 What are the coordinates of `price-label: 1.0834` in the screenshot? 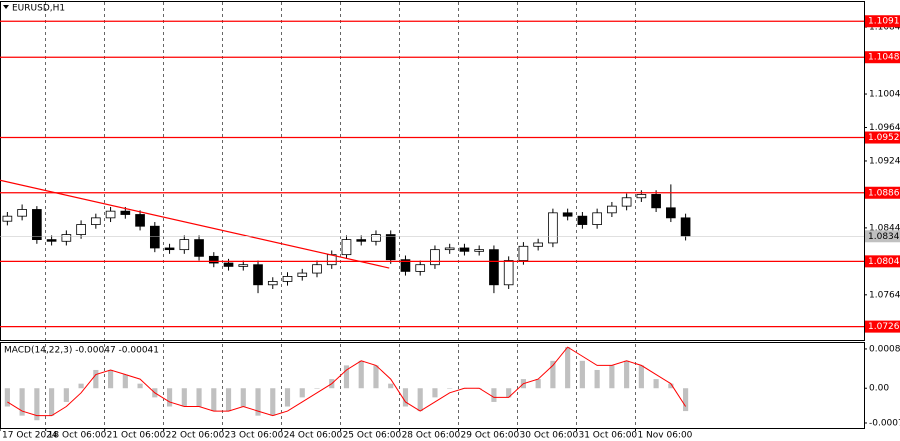 It's located at (884, 237).